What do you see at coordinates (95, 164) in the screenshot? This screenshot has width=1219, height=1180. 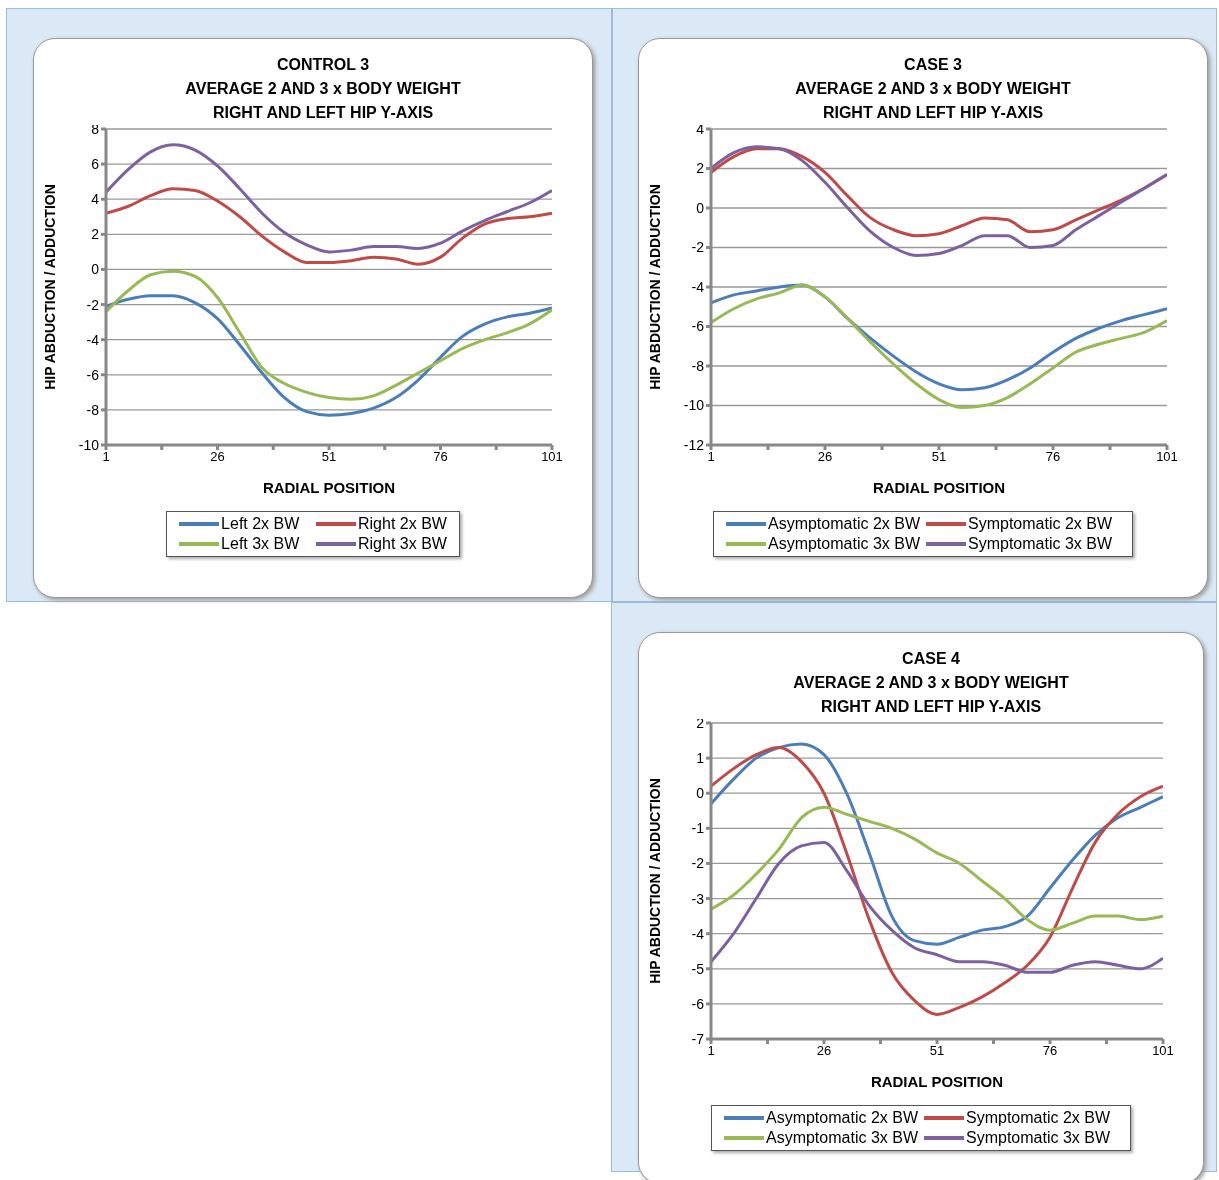 I see `y-tick-label: 6` at bounding box center [95, 164].